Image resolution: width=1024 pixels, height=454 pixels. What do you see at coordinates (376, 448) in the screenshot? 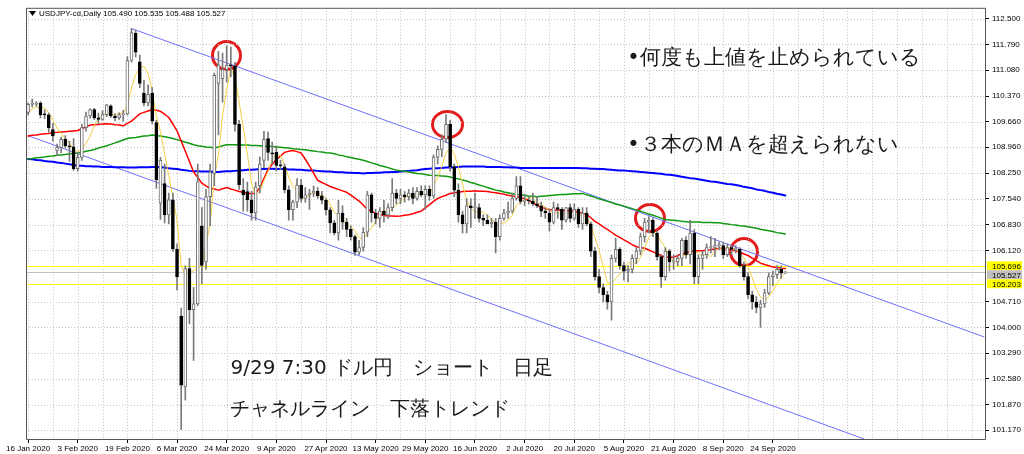
I see `x-tick-label: 13 May 2020` at bounding box center [376, 448].